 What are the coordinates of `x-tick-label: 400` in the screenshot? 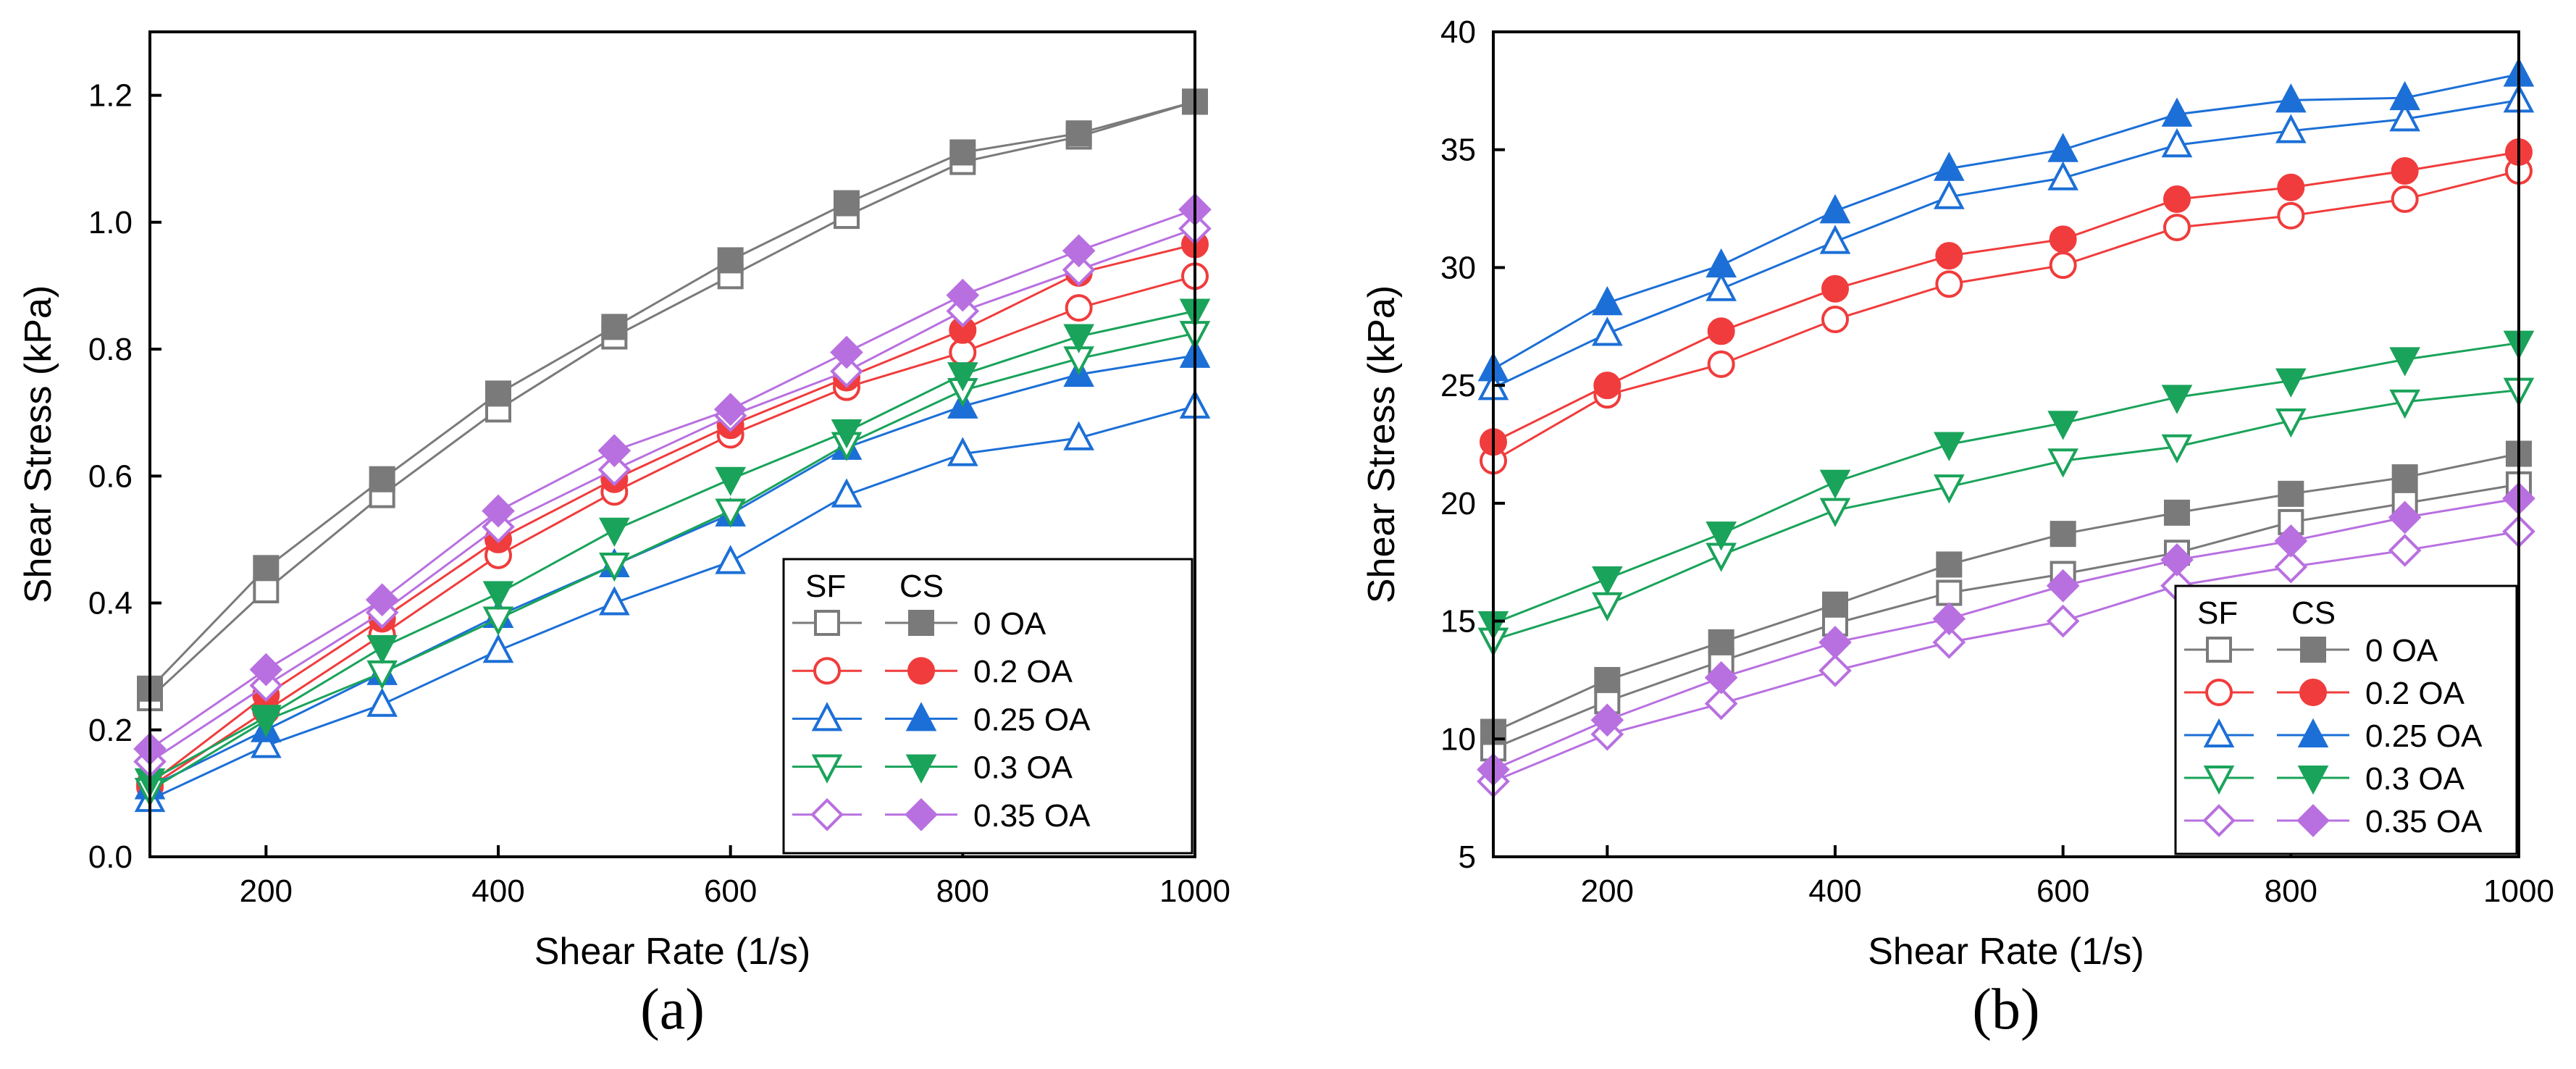 It's located at (1834, 891).